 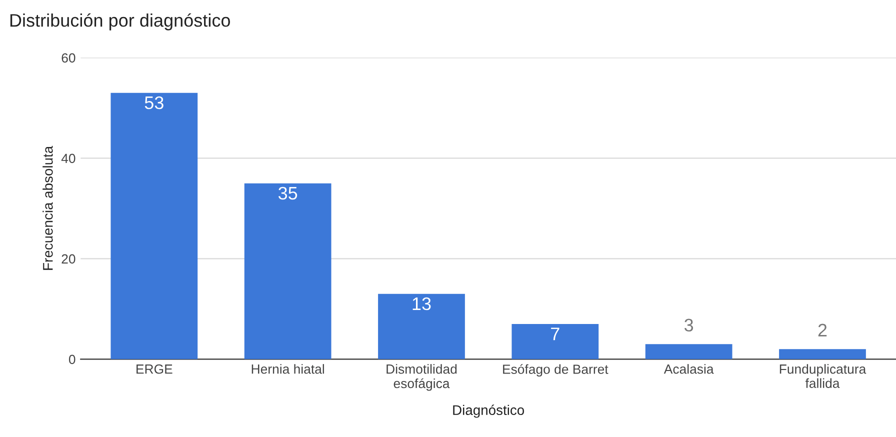 What do you see at coordinates (421, 377) in the screenshot?
I see `x-tick-label: Dismotilidad esofágica` at bounding box center [421, 377].